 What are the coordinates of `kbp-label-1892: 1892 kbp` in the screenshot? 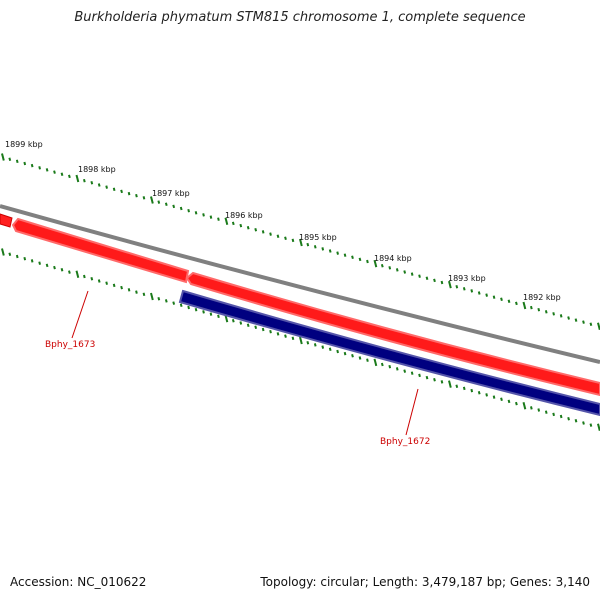 It's located at (542, 297).